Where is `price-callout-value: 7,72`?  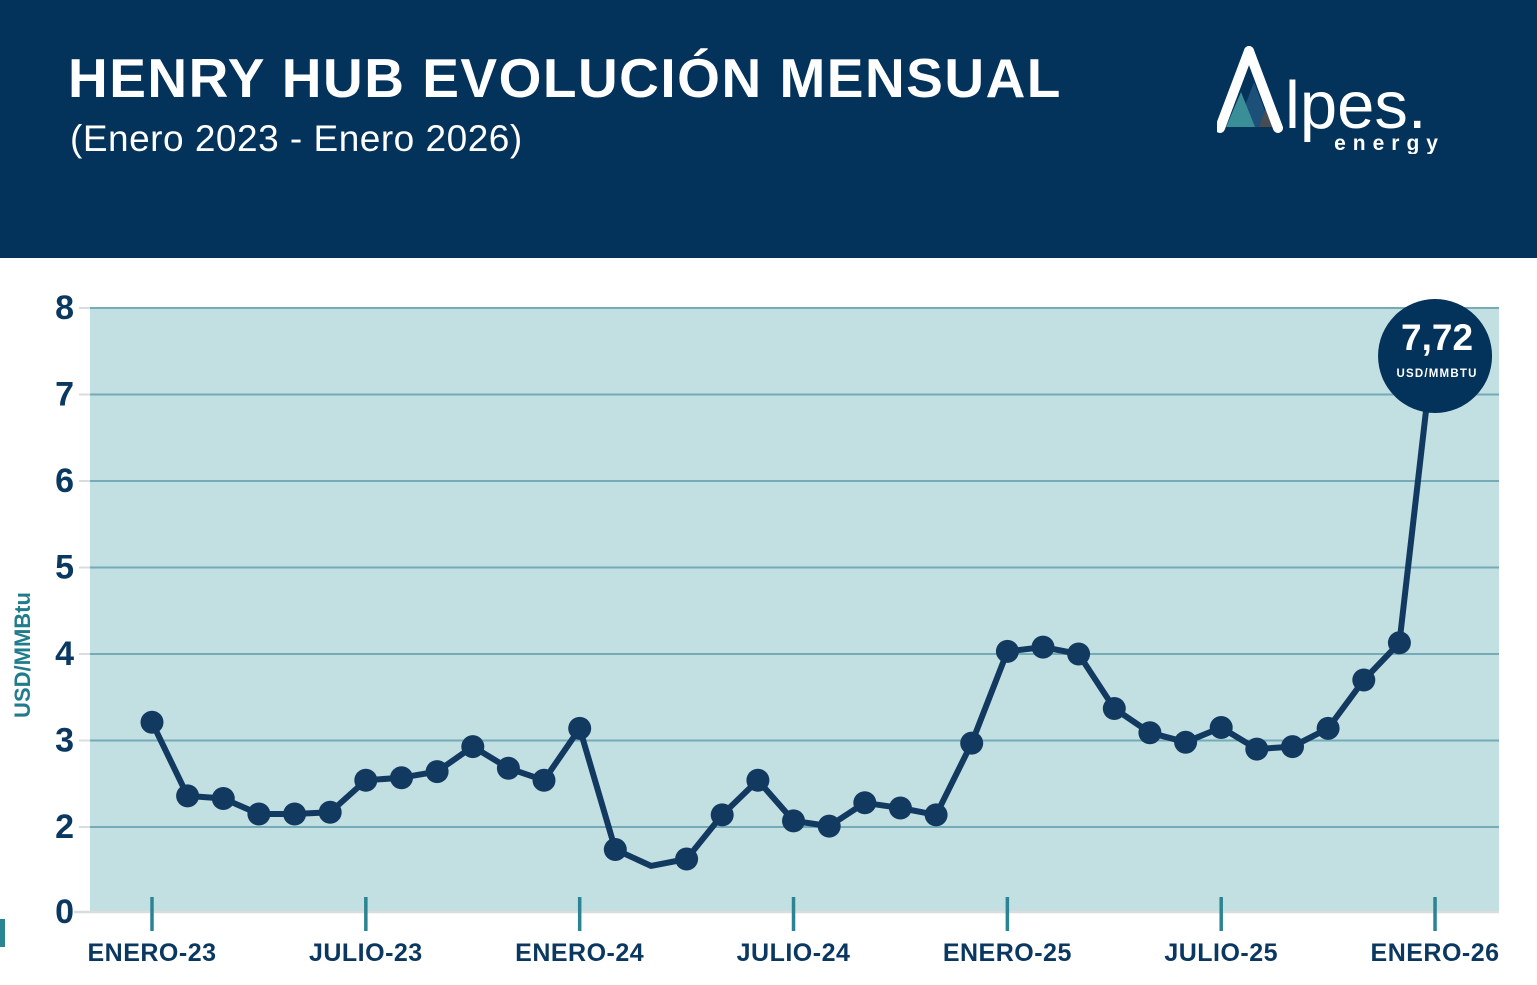
price-callout-value: 7,72 is located at coordinates (1437, 337).